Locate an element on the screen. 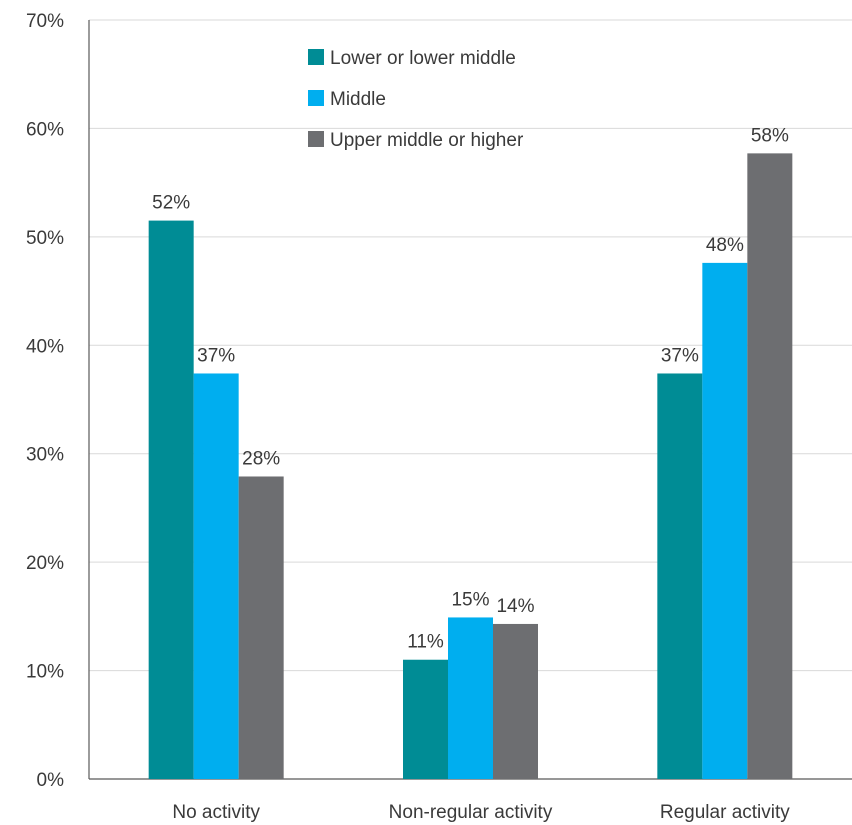 This screenshot has height=825, width=852. x-category-label: Regular activity is located at coordinates (725, 812).